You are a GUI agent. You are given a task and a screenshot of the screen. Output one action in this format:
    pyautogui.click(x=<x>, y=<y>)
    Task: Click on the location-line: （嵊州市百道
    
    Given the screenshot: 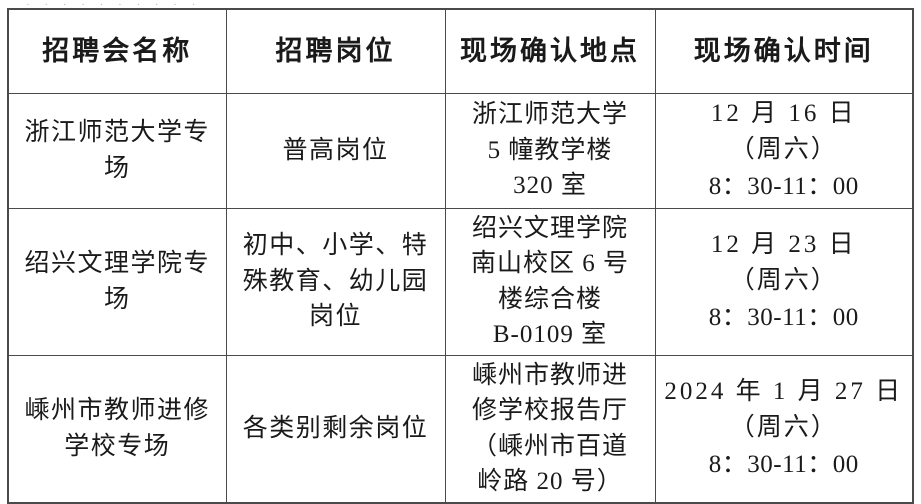 What is the action you would take?
    pyautogui.click(x=549, y=446)
    